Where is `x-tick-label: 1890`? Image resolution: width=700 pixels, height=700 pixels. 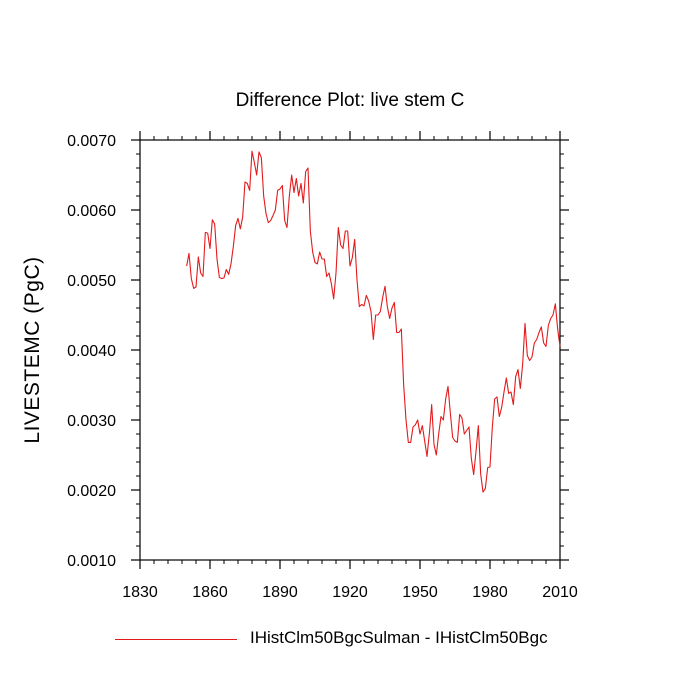 x-tick-label: 1890 is located at coordinates (280, 592).